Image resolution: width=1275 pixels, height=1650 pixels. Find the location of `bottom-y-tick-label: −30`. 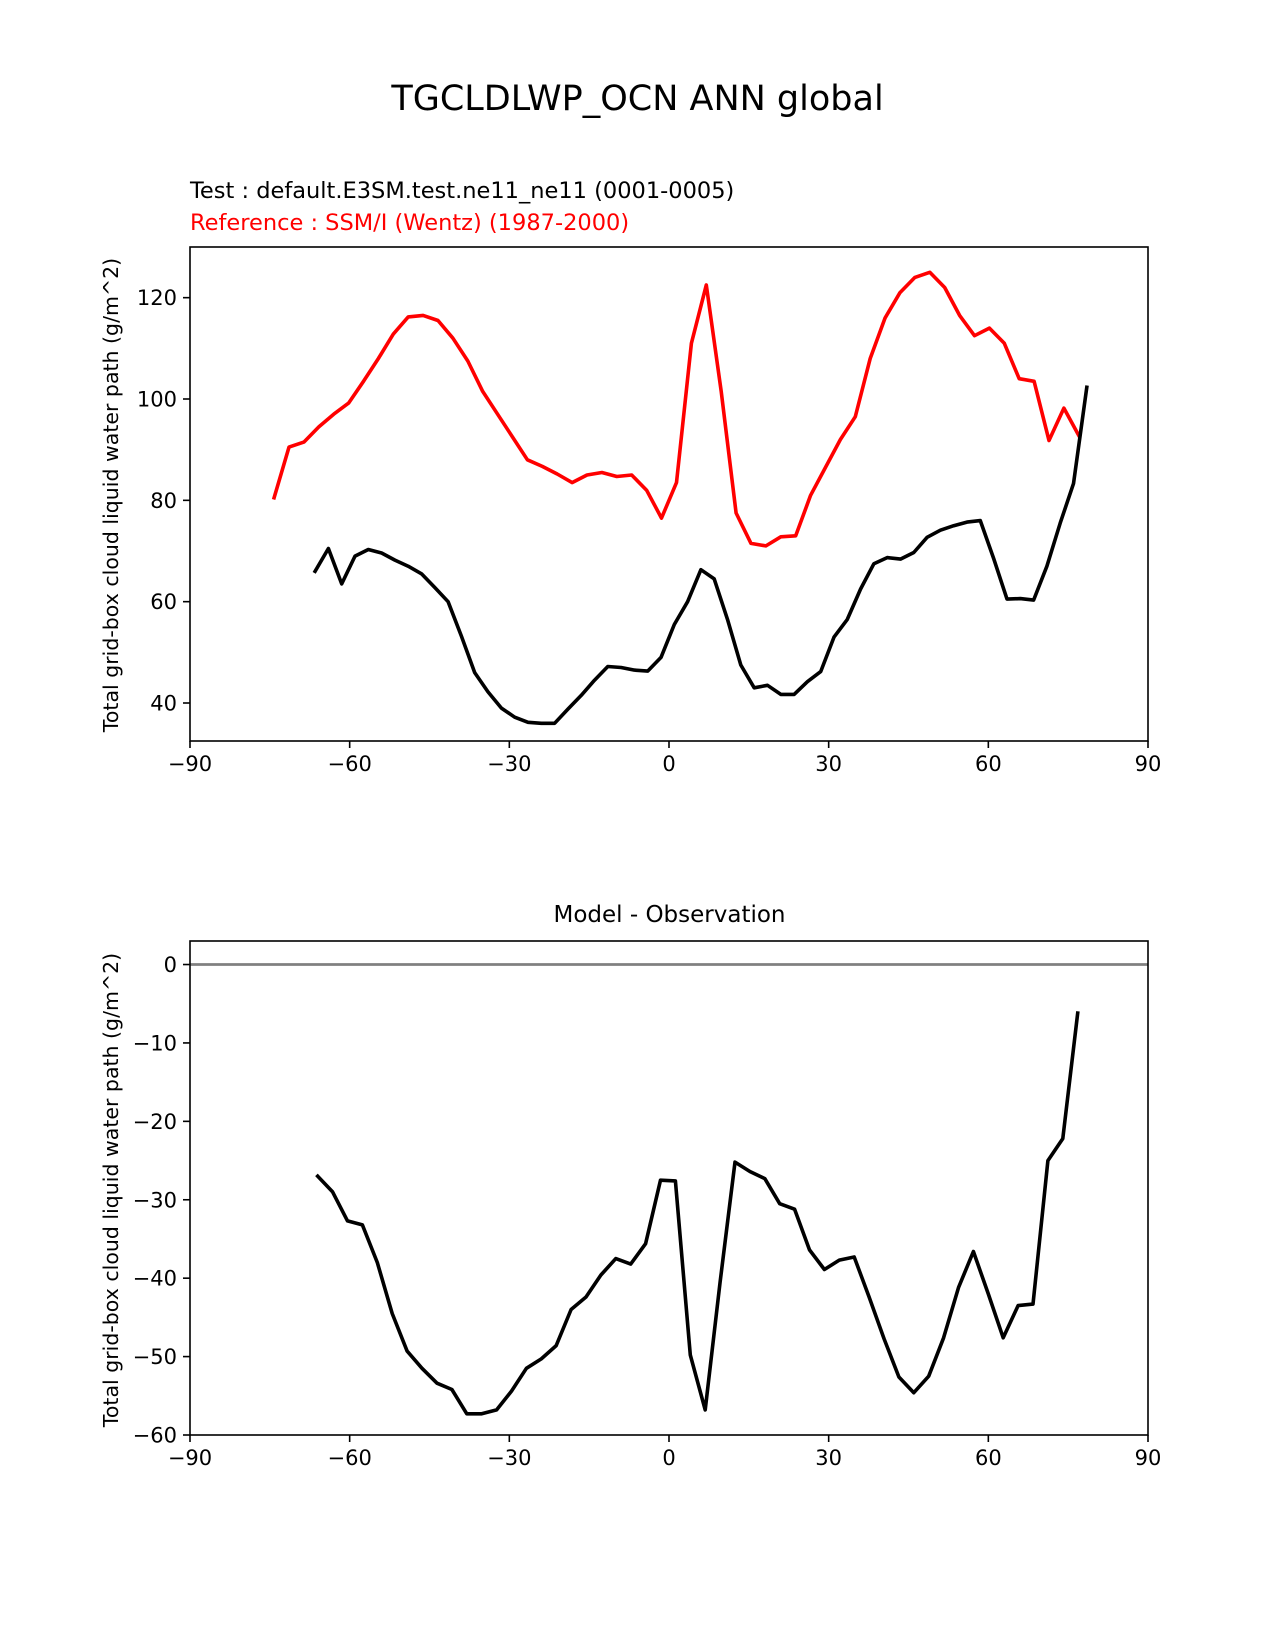

bottom-y-tick-label: −30 is located at coordinates (155, 1200).